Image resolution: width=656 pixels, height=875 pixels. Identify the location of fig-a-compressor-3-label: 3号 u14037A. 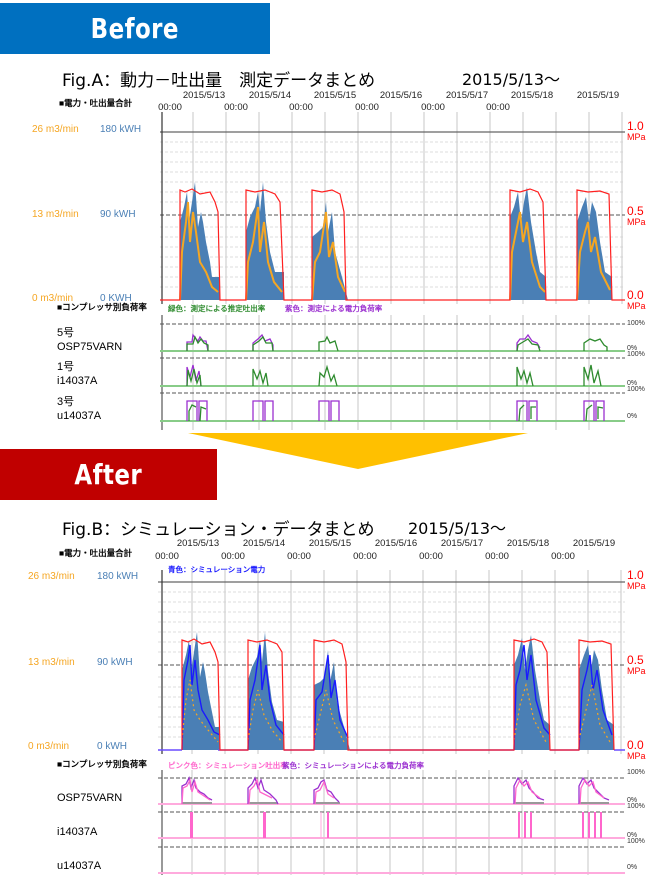
(79, 409).